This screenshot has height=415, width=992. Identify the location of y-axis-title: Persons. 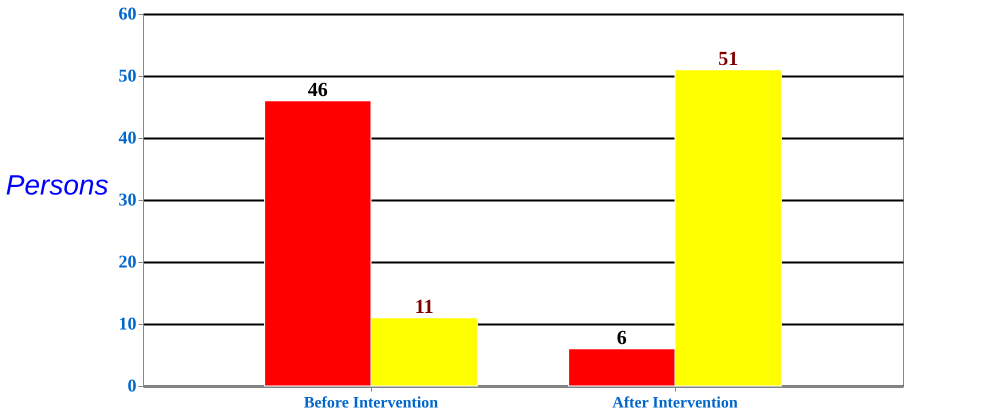
(57, 185).